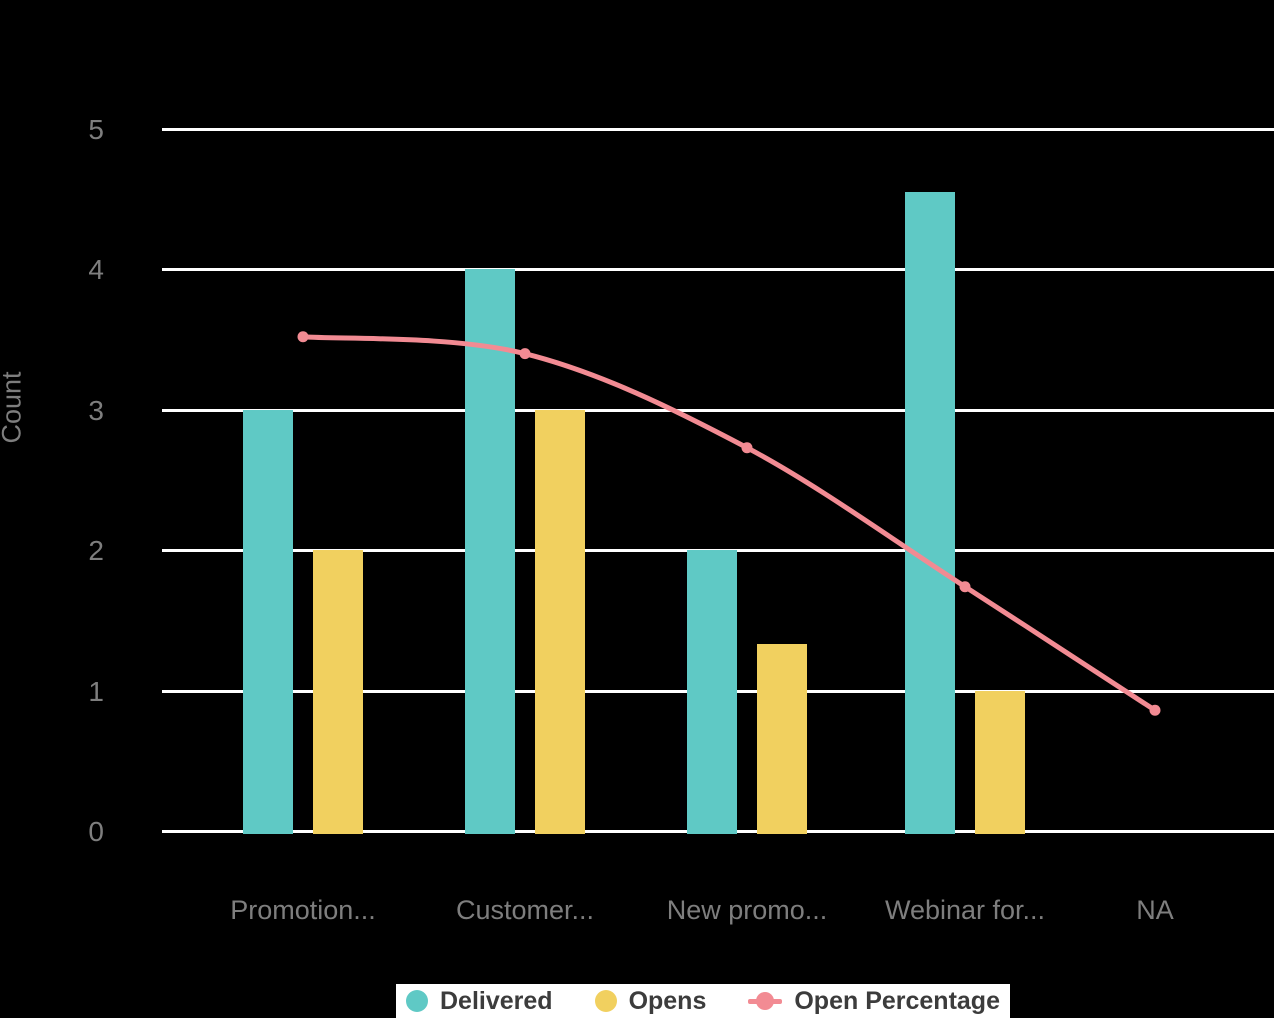  I want to click on x-tick-na: NA, so click(1155, 910).